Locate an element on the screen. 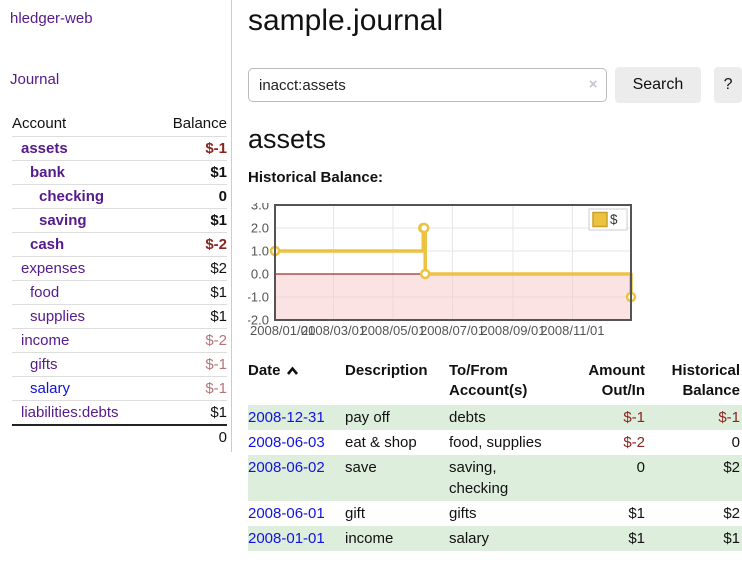 Image resolution: width=742 pixels, height=582 pixels. account-heading: assets is located at coordinates (287, 139).